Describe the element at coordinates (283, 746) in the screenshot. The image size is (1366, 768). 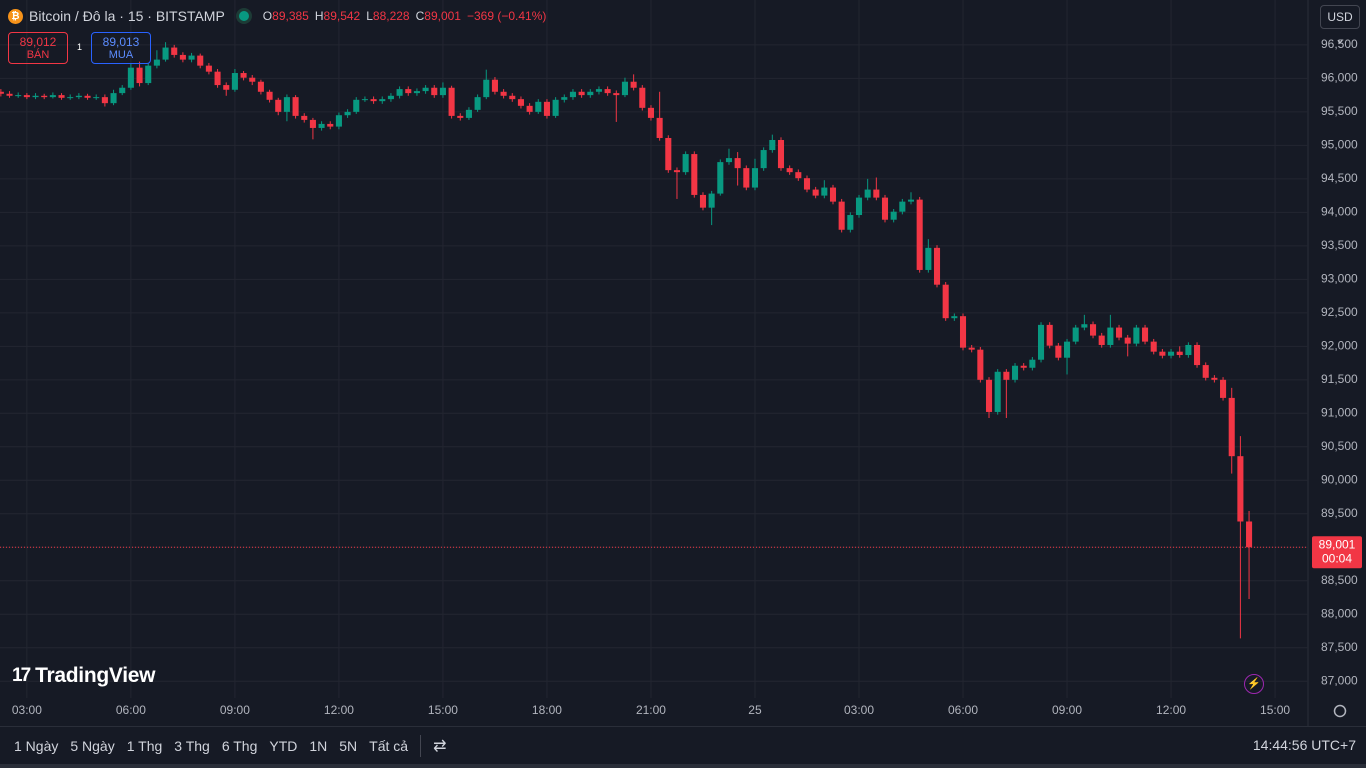
I see `range-button: YTD` at that location.